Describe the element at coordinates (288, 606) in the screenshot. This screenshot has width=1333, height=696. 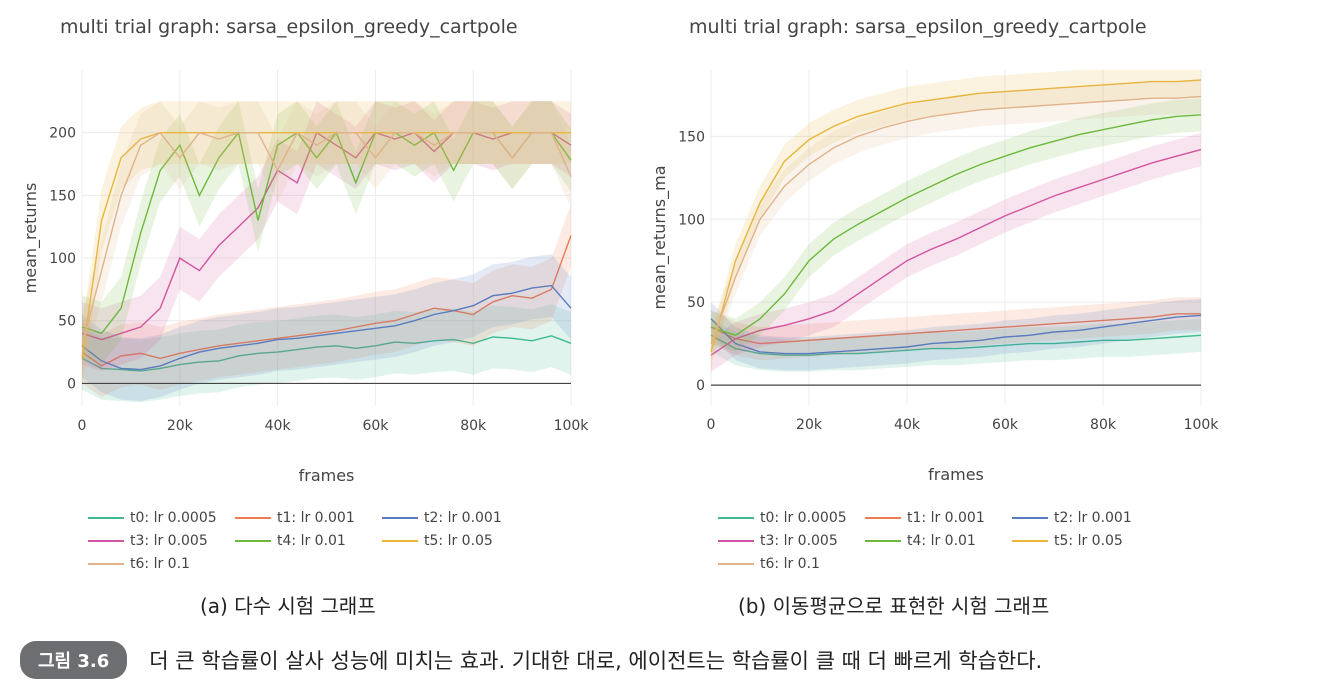
I see `subcaption: (a) 다수 시험 그래프` at that location.